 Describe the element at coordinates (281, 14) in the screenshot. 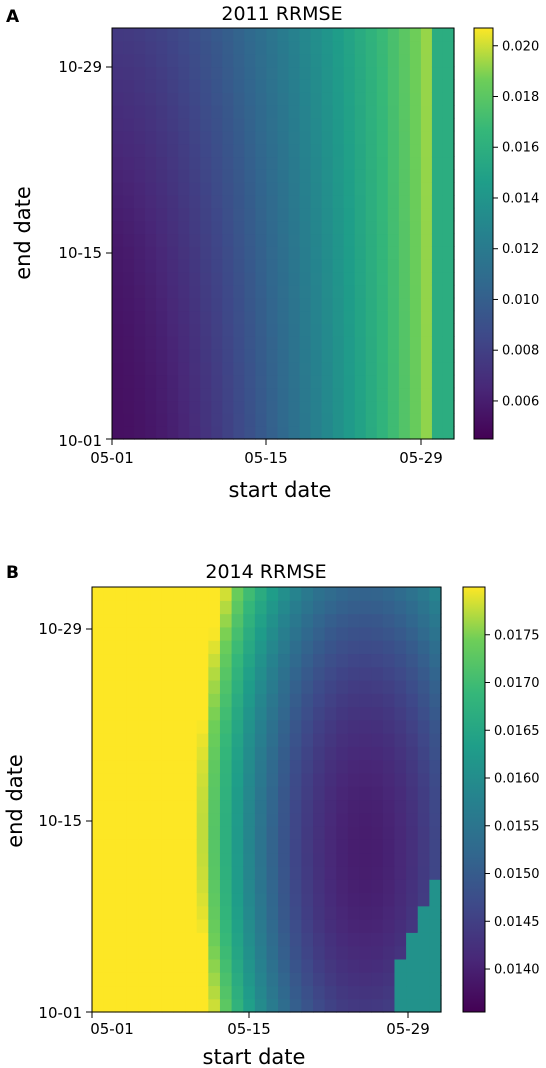

I see `panel-a-title: 2011 RRMSE` at that location.